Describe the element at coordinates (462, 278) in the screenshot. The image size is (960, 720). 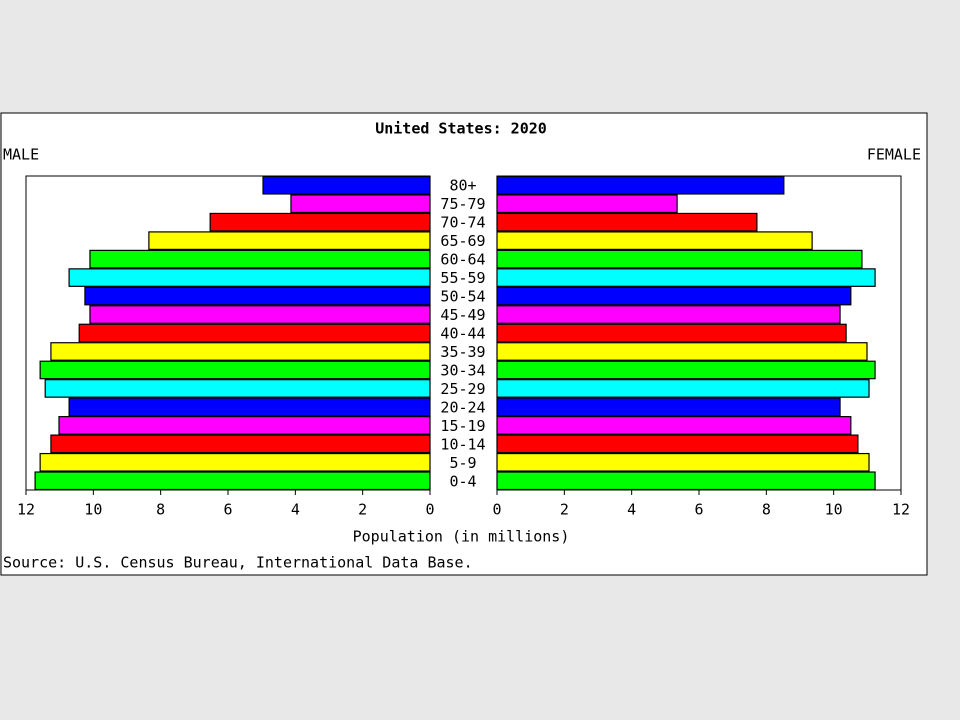
I see `category-label: 55-59` at that location.